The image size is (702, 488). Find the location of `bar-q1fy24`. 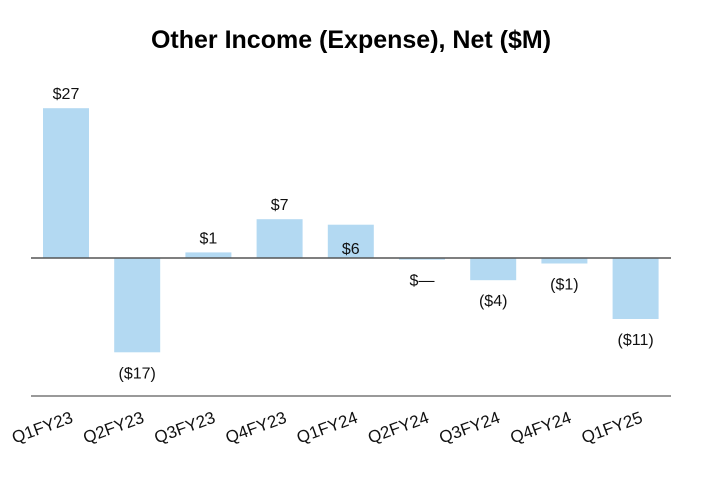

bar-q1fy24 is located at coordinates (350, 241).